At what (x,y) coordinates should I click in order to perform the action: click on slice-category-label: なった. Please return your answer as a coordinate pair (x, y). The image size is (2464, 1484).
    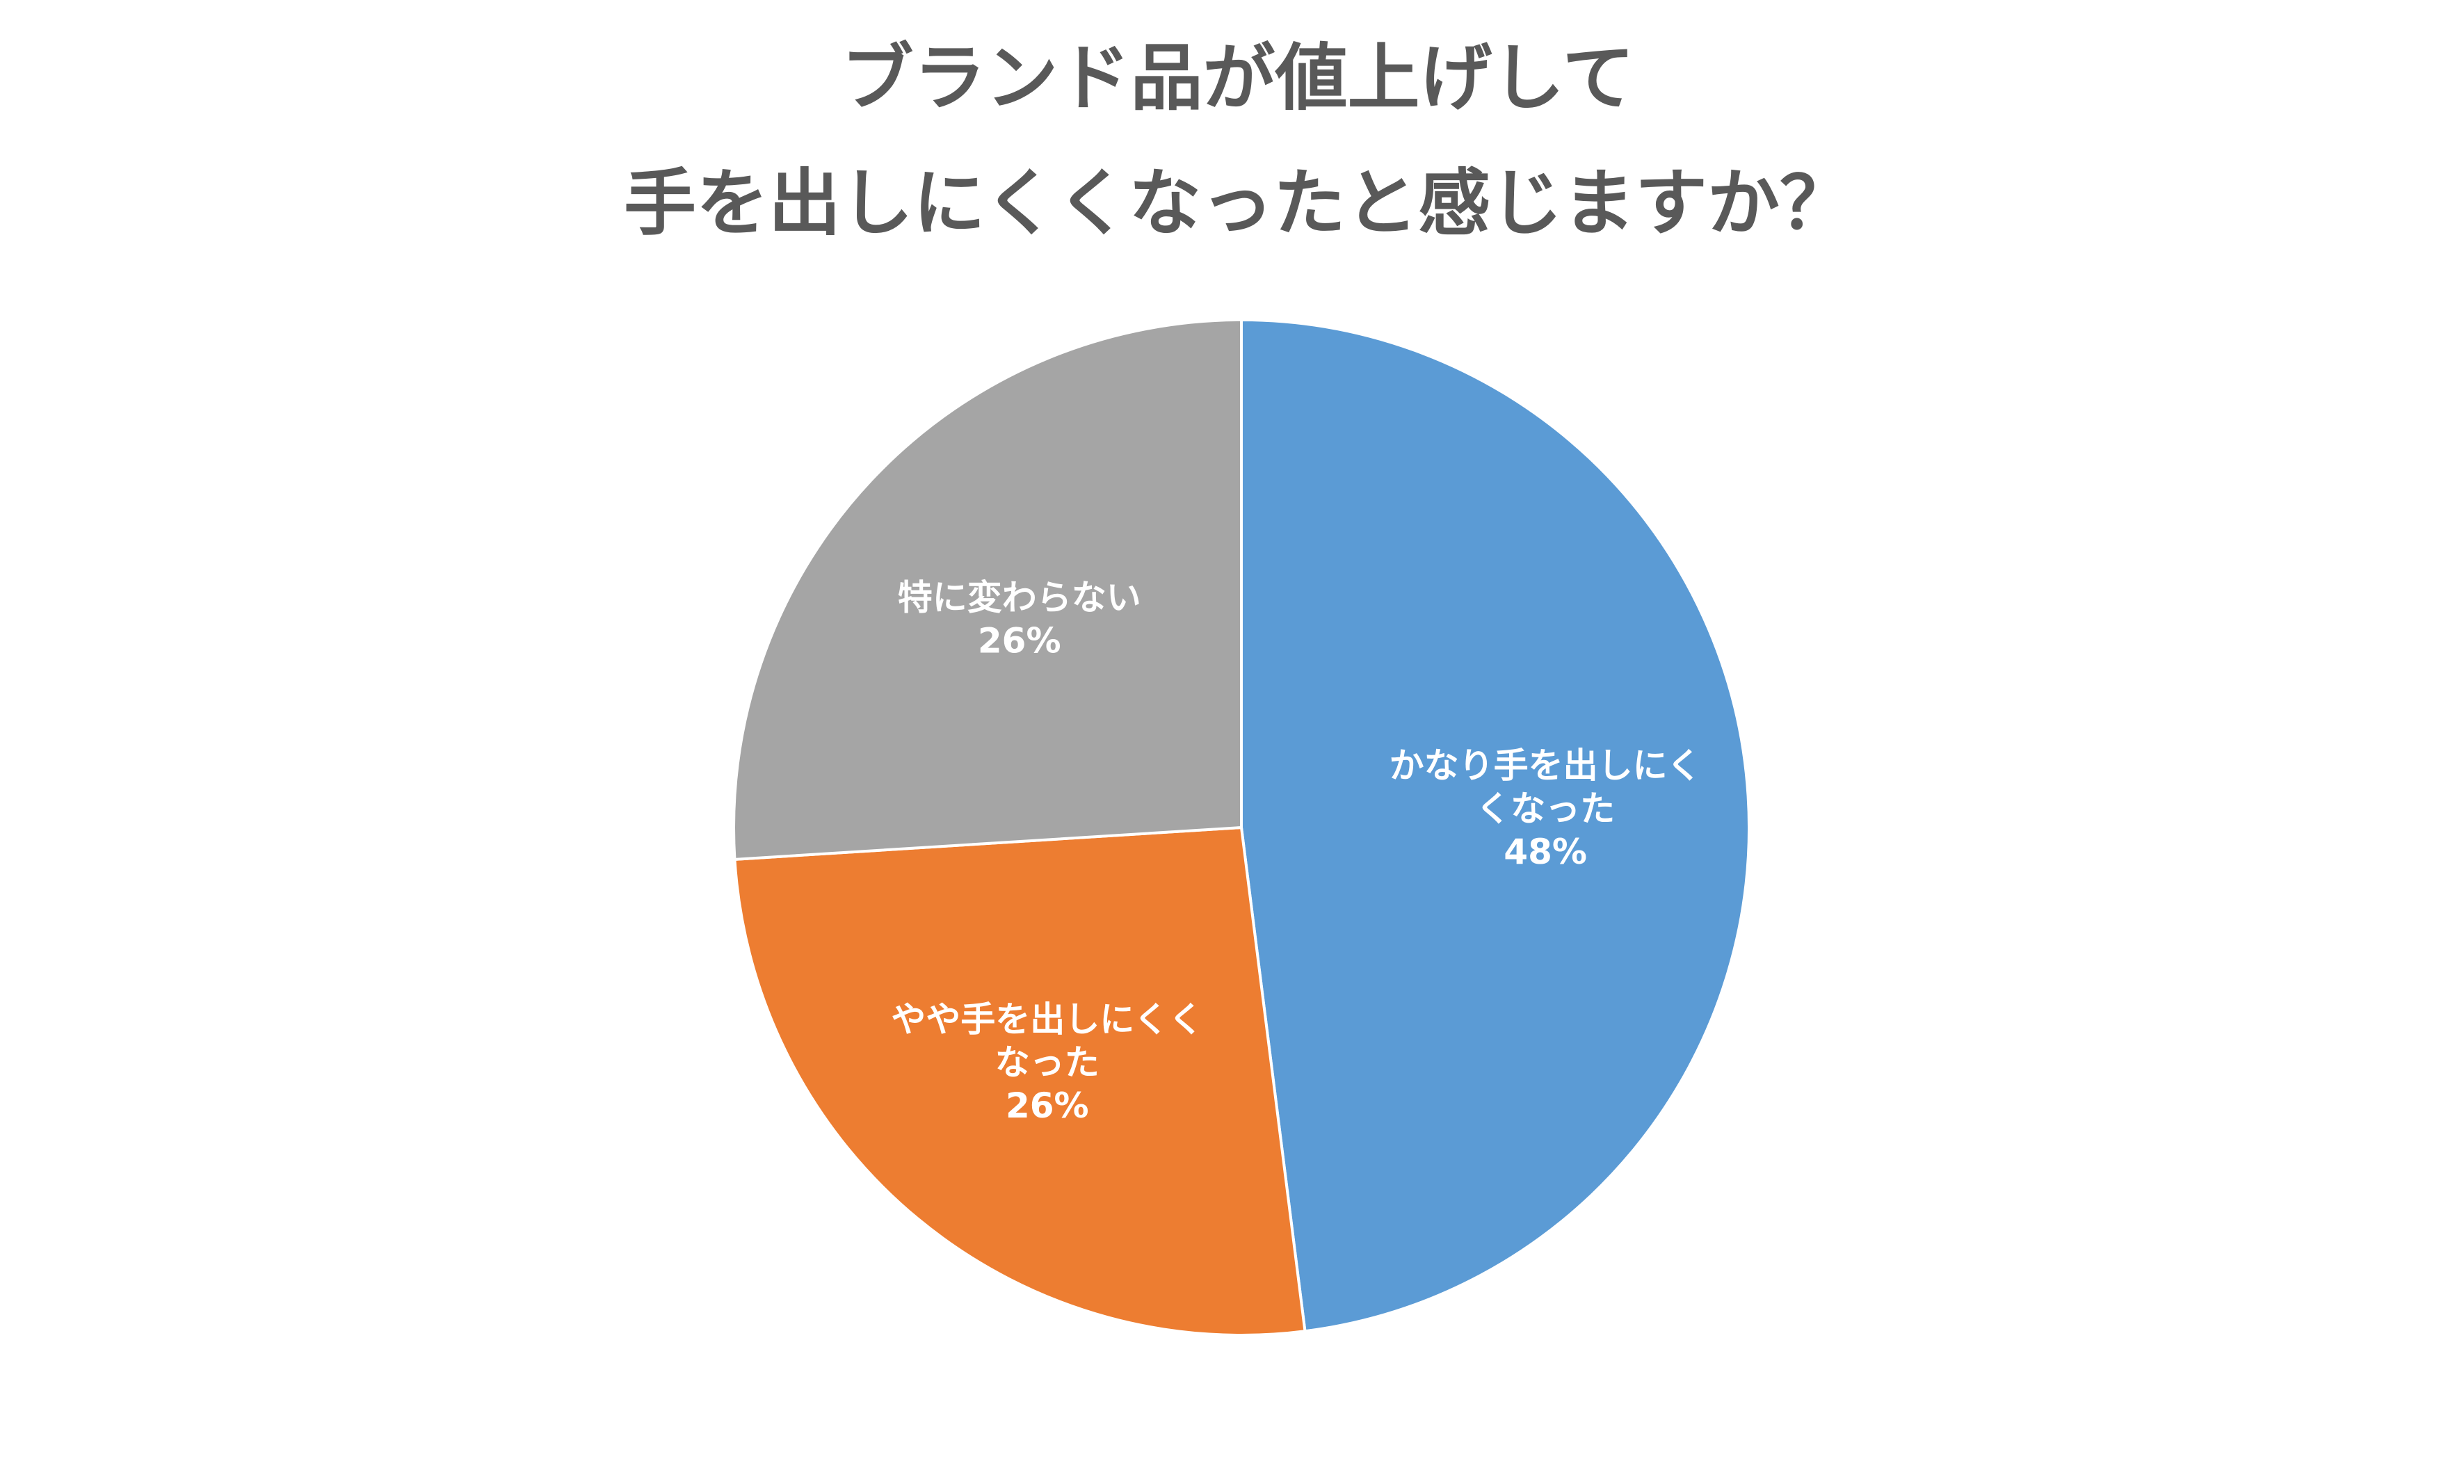
    Looking at the image, I should click on (1047, 1062).